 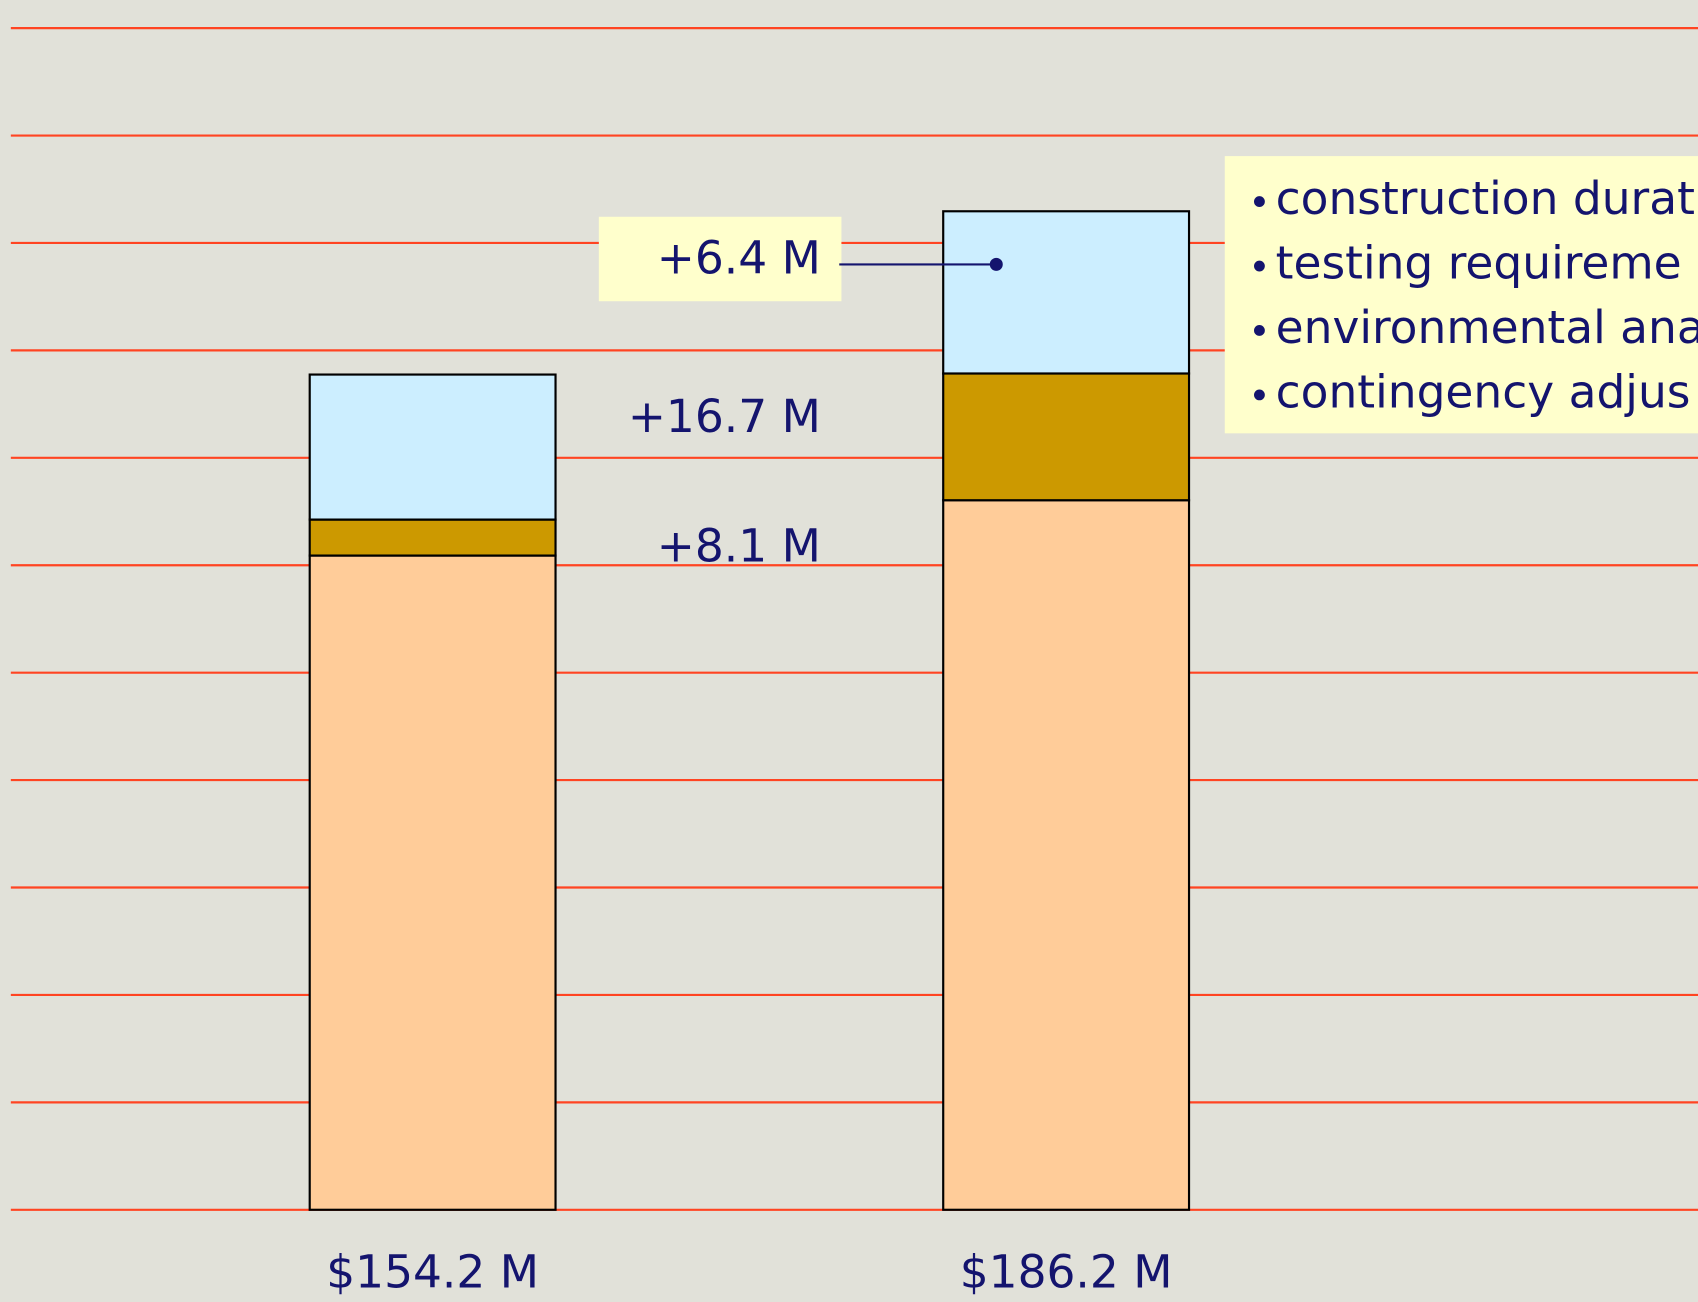 What do you see at coordinates (432, 1271) in the screenshot?
I see `x-tick-label: $154.2 M` at bounding box center [432, 1271].